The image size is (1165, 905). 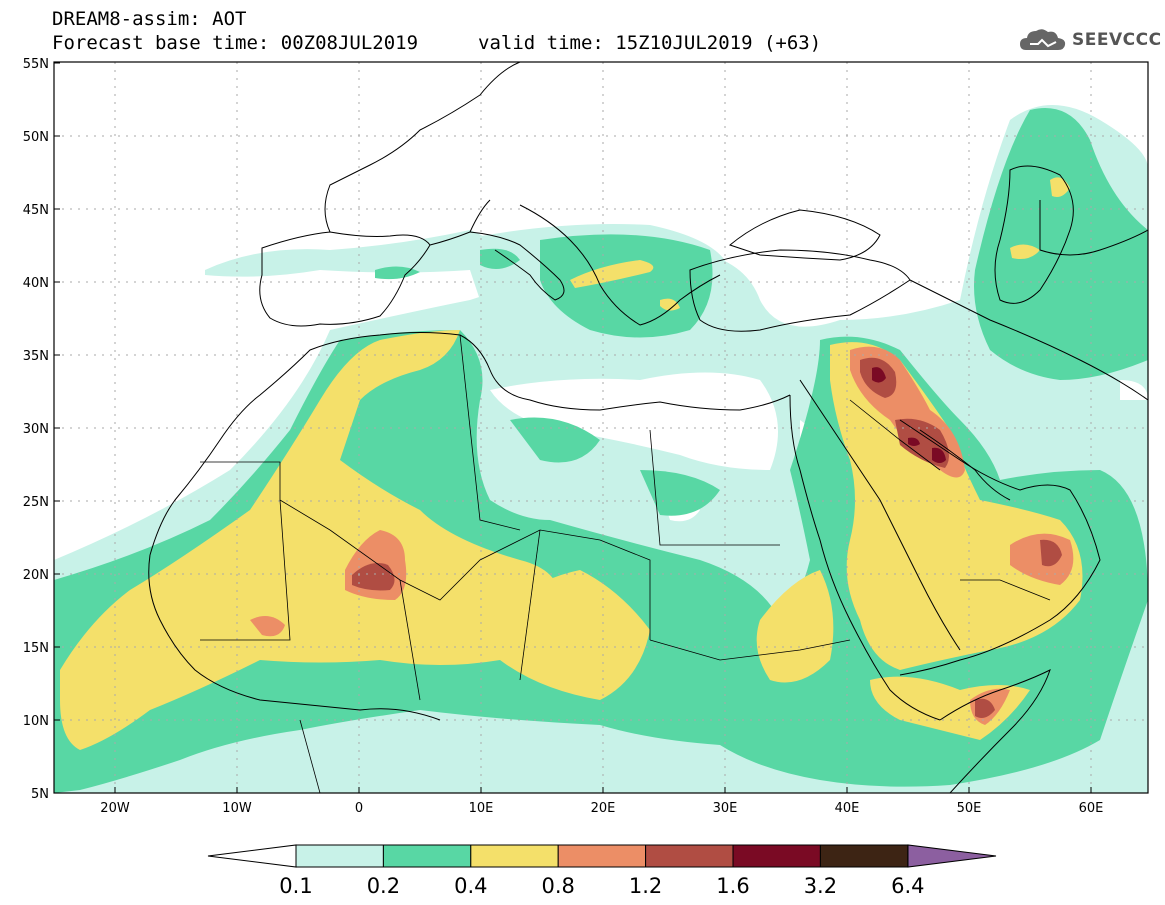 What do you see at coordinates (383, 886) in the screenshot?
I see `colorbar-label: 0.2` at bounding box center [383, 886].